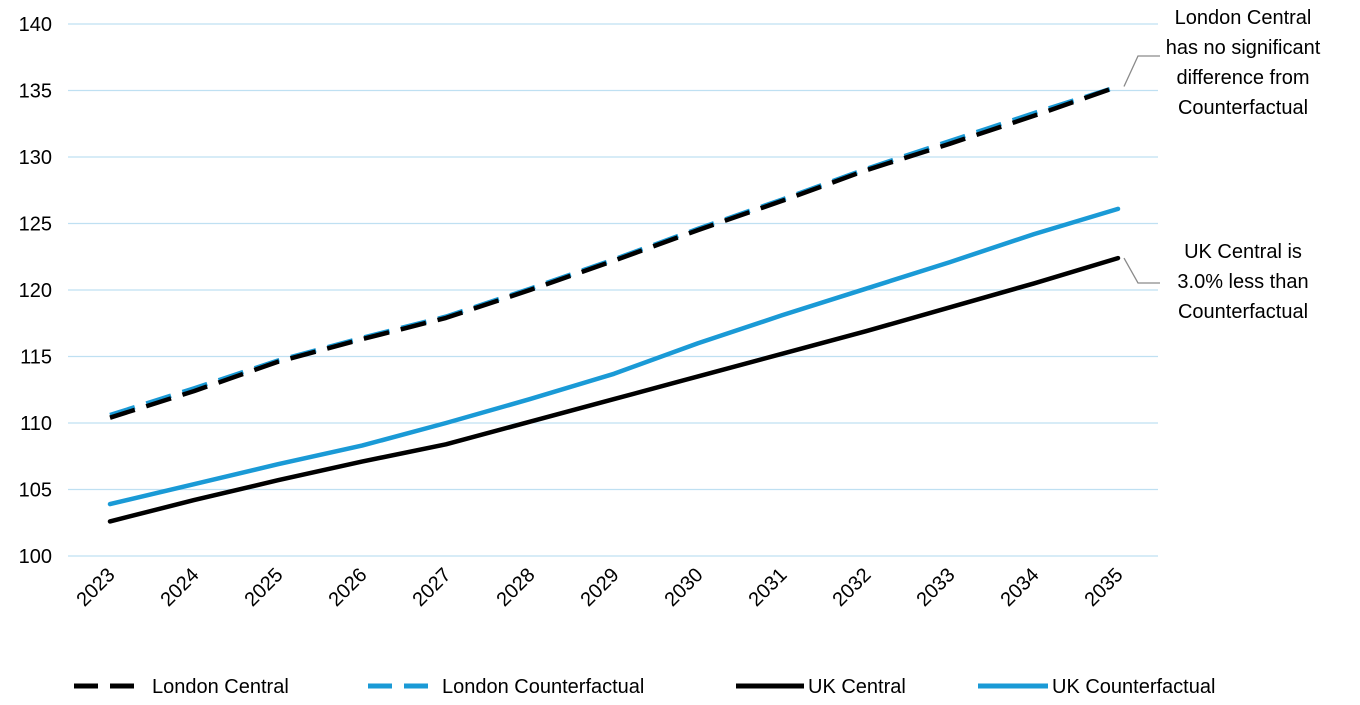 The image size is (1360, 705). I want to click on y-axis-tick-labels: 100 105 110 115 120 125 130 135 140, so click(35, 291).